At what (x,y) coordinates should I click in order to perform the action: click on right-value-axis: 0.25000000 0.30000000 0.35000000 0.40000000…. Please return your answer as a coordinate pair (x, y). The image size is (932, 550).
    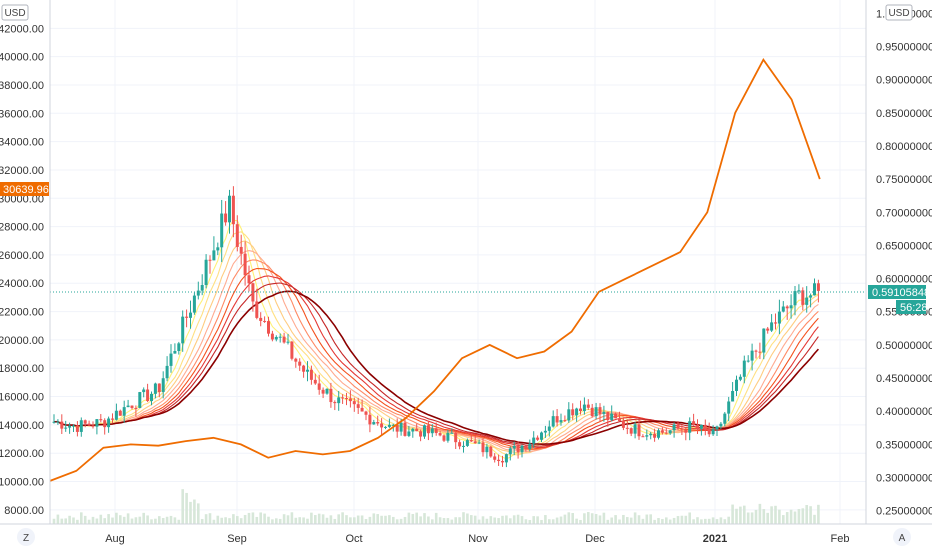
    Looking at the image, I should click on (904, 262).